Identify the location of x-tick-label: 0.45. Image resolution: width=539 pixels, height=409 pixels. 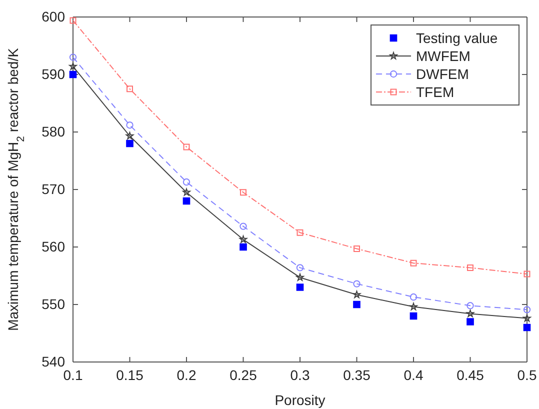
(470, 374).